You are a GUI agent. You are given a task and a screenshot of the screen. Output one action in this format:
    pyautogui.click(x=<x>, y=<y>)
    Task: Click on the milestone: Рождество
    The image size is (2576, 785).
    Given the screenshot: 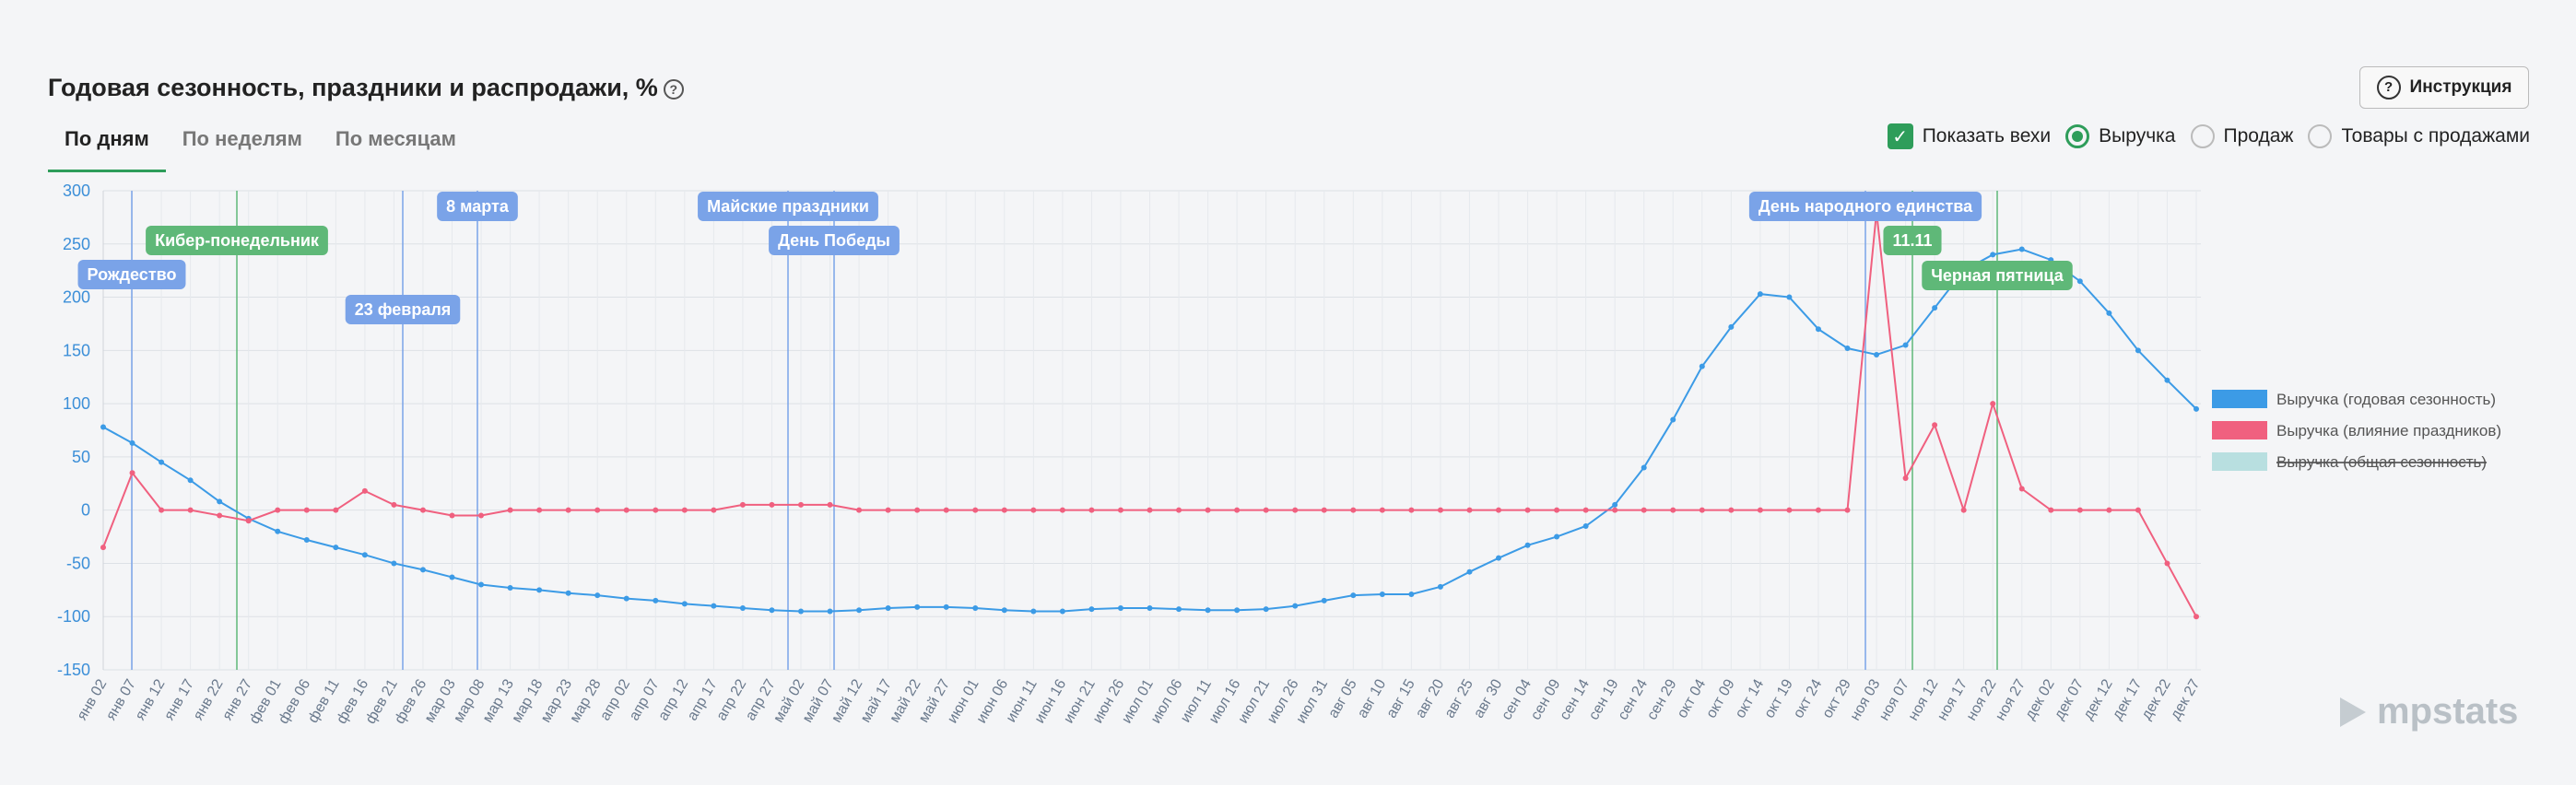 What is the action you would take?
    pyautogui.click(x=131, y=274)
    